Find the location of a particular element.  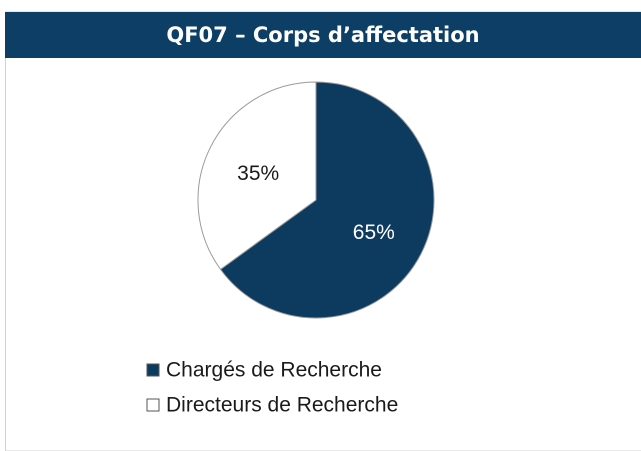

pie-slice is located at coordinates (257, 176).